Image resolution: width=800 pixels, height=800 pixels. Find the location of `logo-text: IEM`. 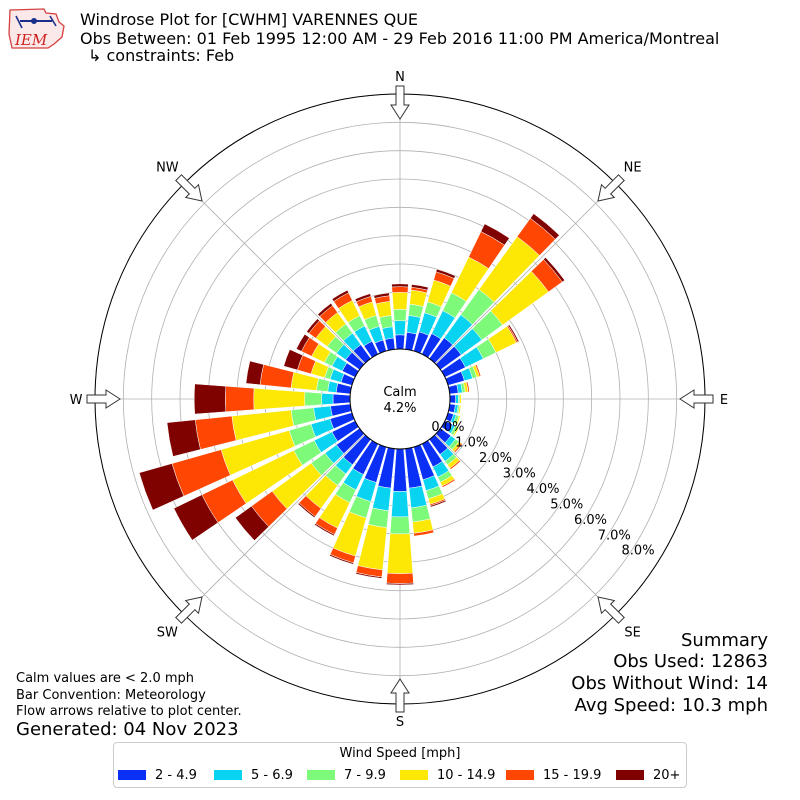

logo-text: IEM is located at coordinates (31, 40).